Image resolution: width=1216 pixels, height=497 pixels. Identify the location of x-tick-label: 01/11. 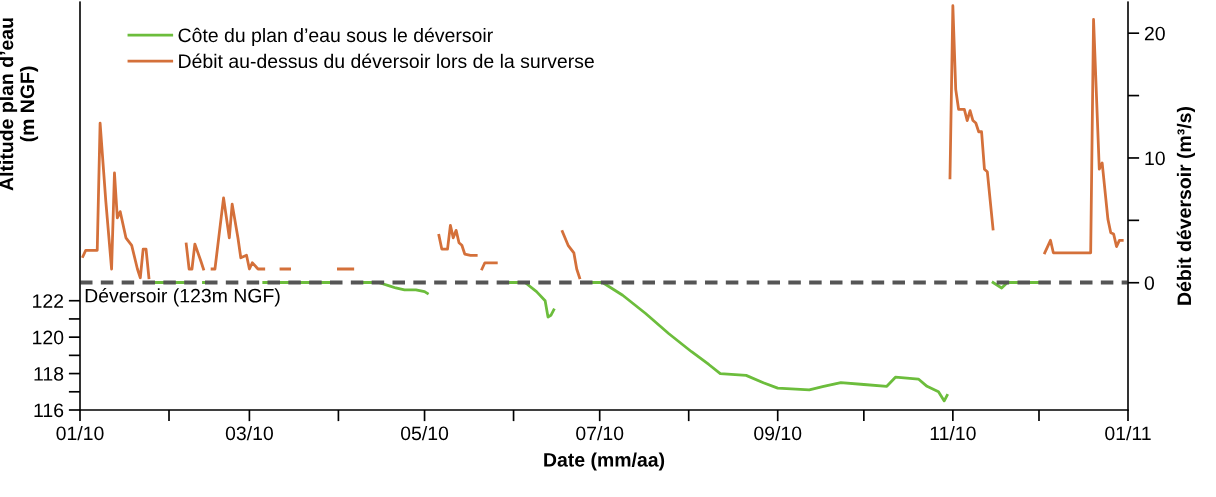
(1128, 433).